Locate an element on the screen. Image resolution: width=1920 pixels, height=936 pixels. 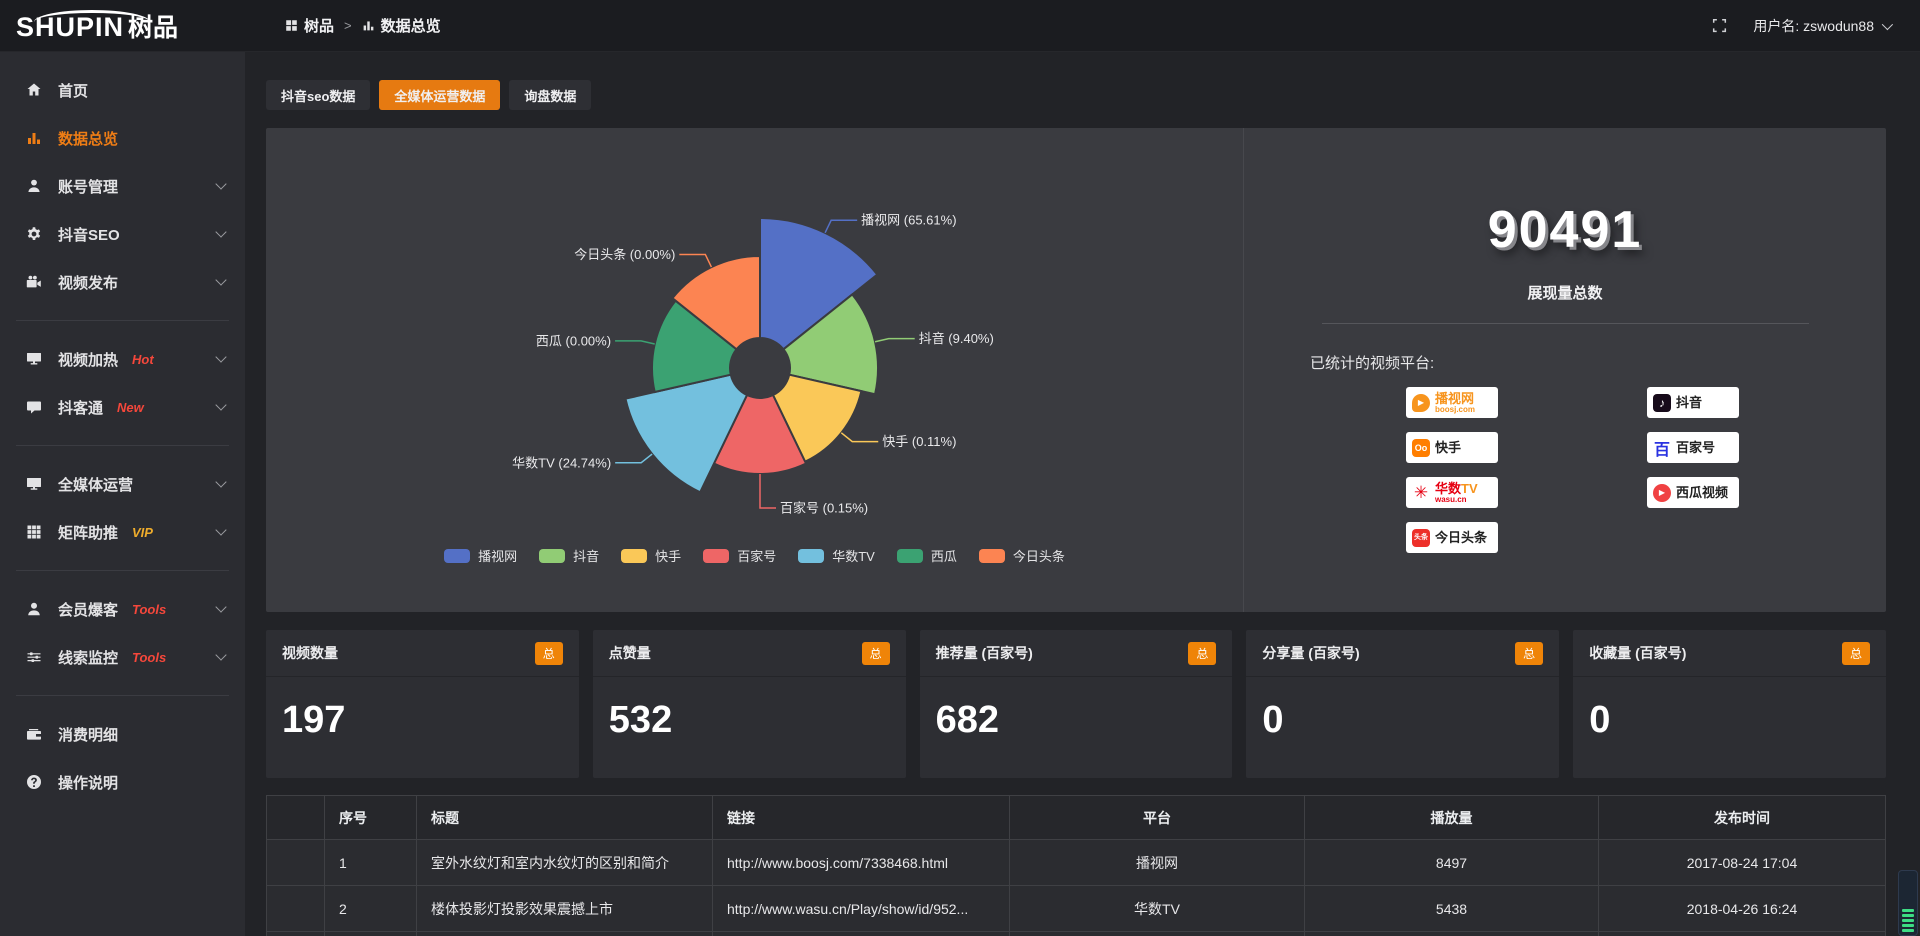
pie-slice-华数TV is located at coordinates (686, 433).